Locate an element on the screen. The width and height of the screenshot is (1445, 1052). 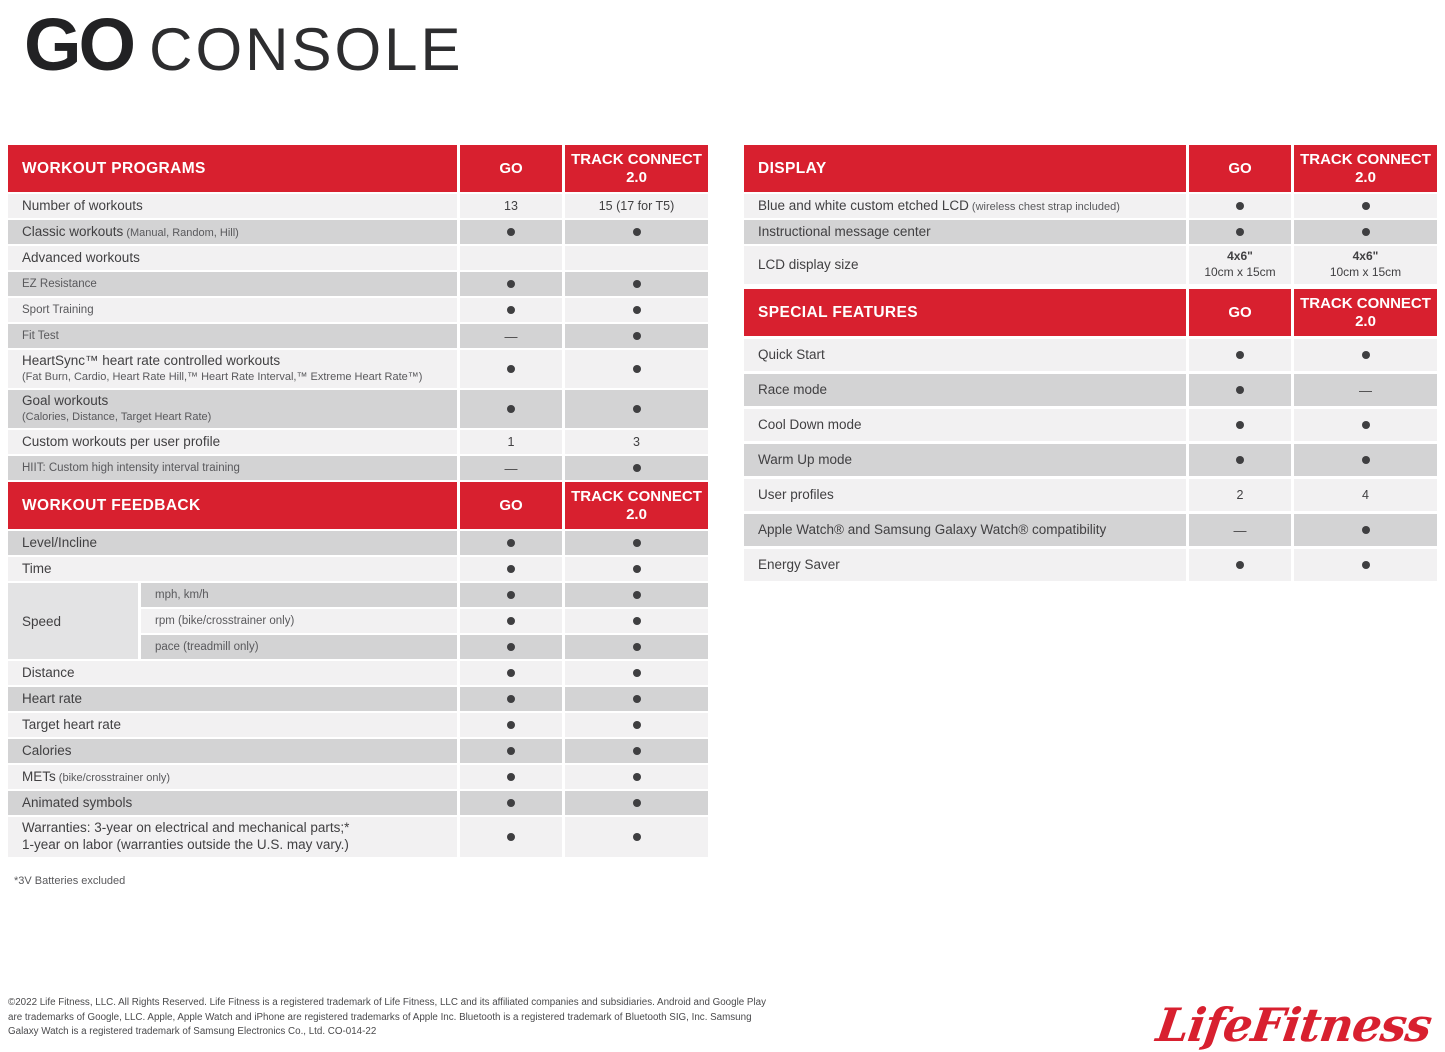
table-row: Warm Up mode is located at coordinates (1090, 460).